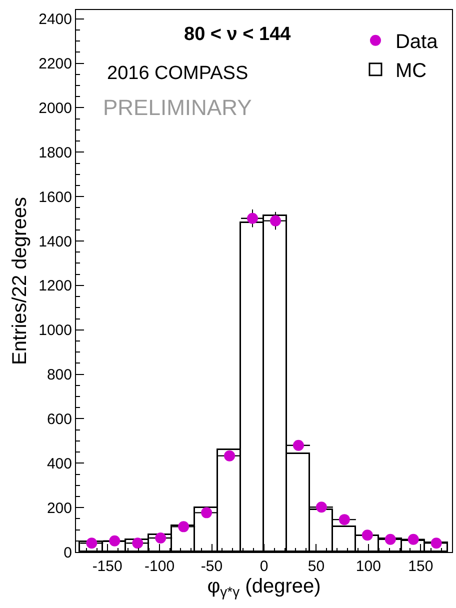 The width and height of the screenshot is (456, 608). What do you see at coordinates (55, 331) in the screenshot?
I see `y-tick-label: 1000` at bounding box center [55, 331].